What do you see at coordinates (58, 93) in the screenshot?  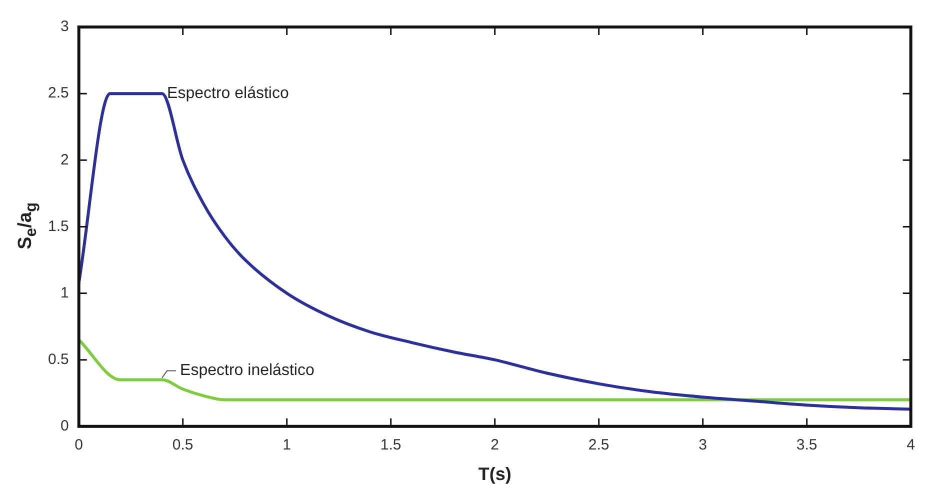 I see `y-tick-label: 2.5` at bounding box center [58, 93].